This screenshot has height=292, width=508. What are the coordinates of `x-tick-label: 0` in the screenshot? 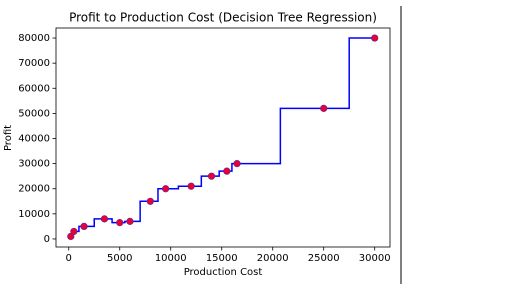 It's located at (69, 258).